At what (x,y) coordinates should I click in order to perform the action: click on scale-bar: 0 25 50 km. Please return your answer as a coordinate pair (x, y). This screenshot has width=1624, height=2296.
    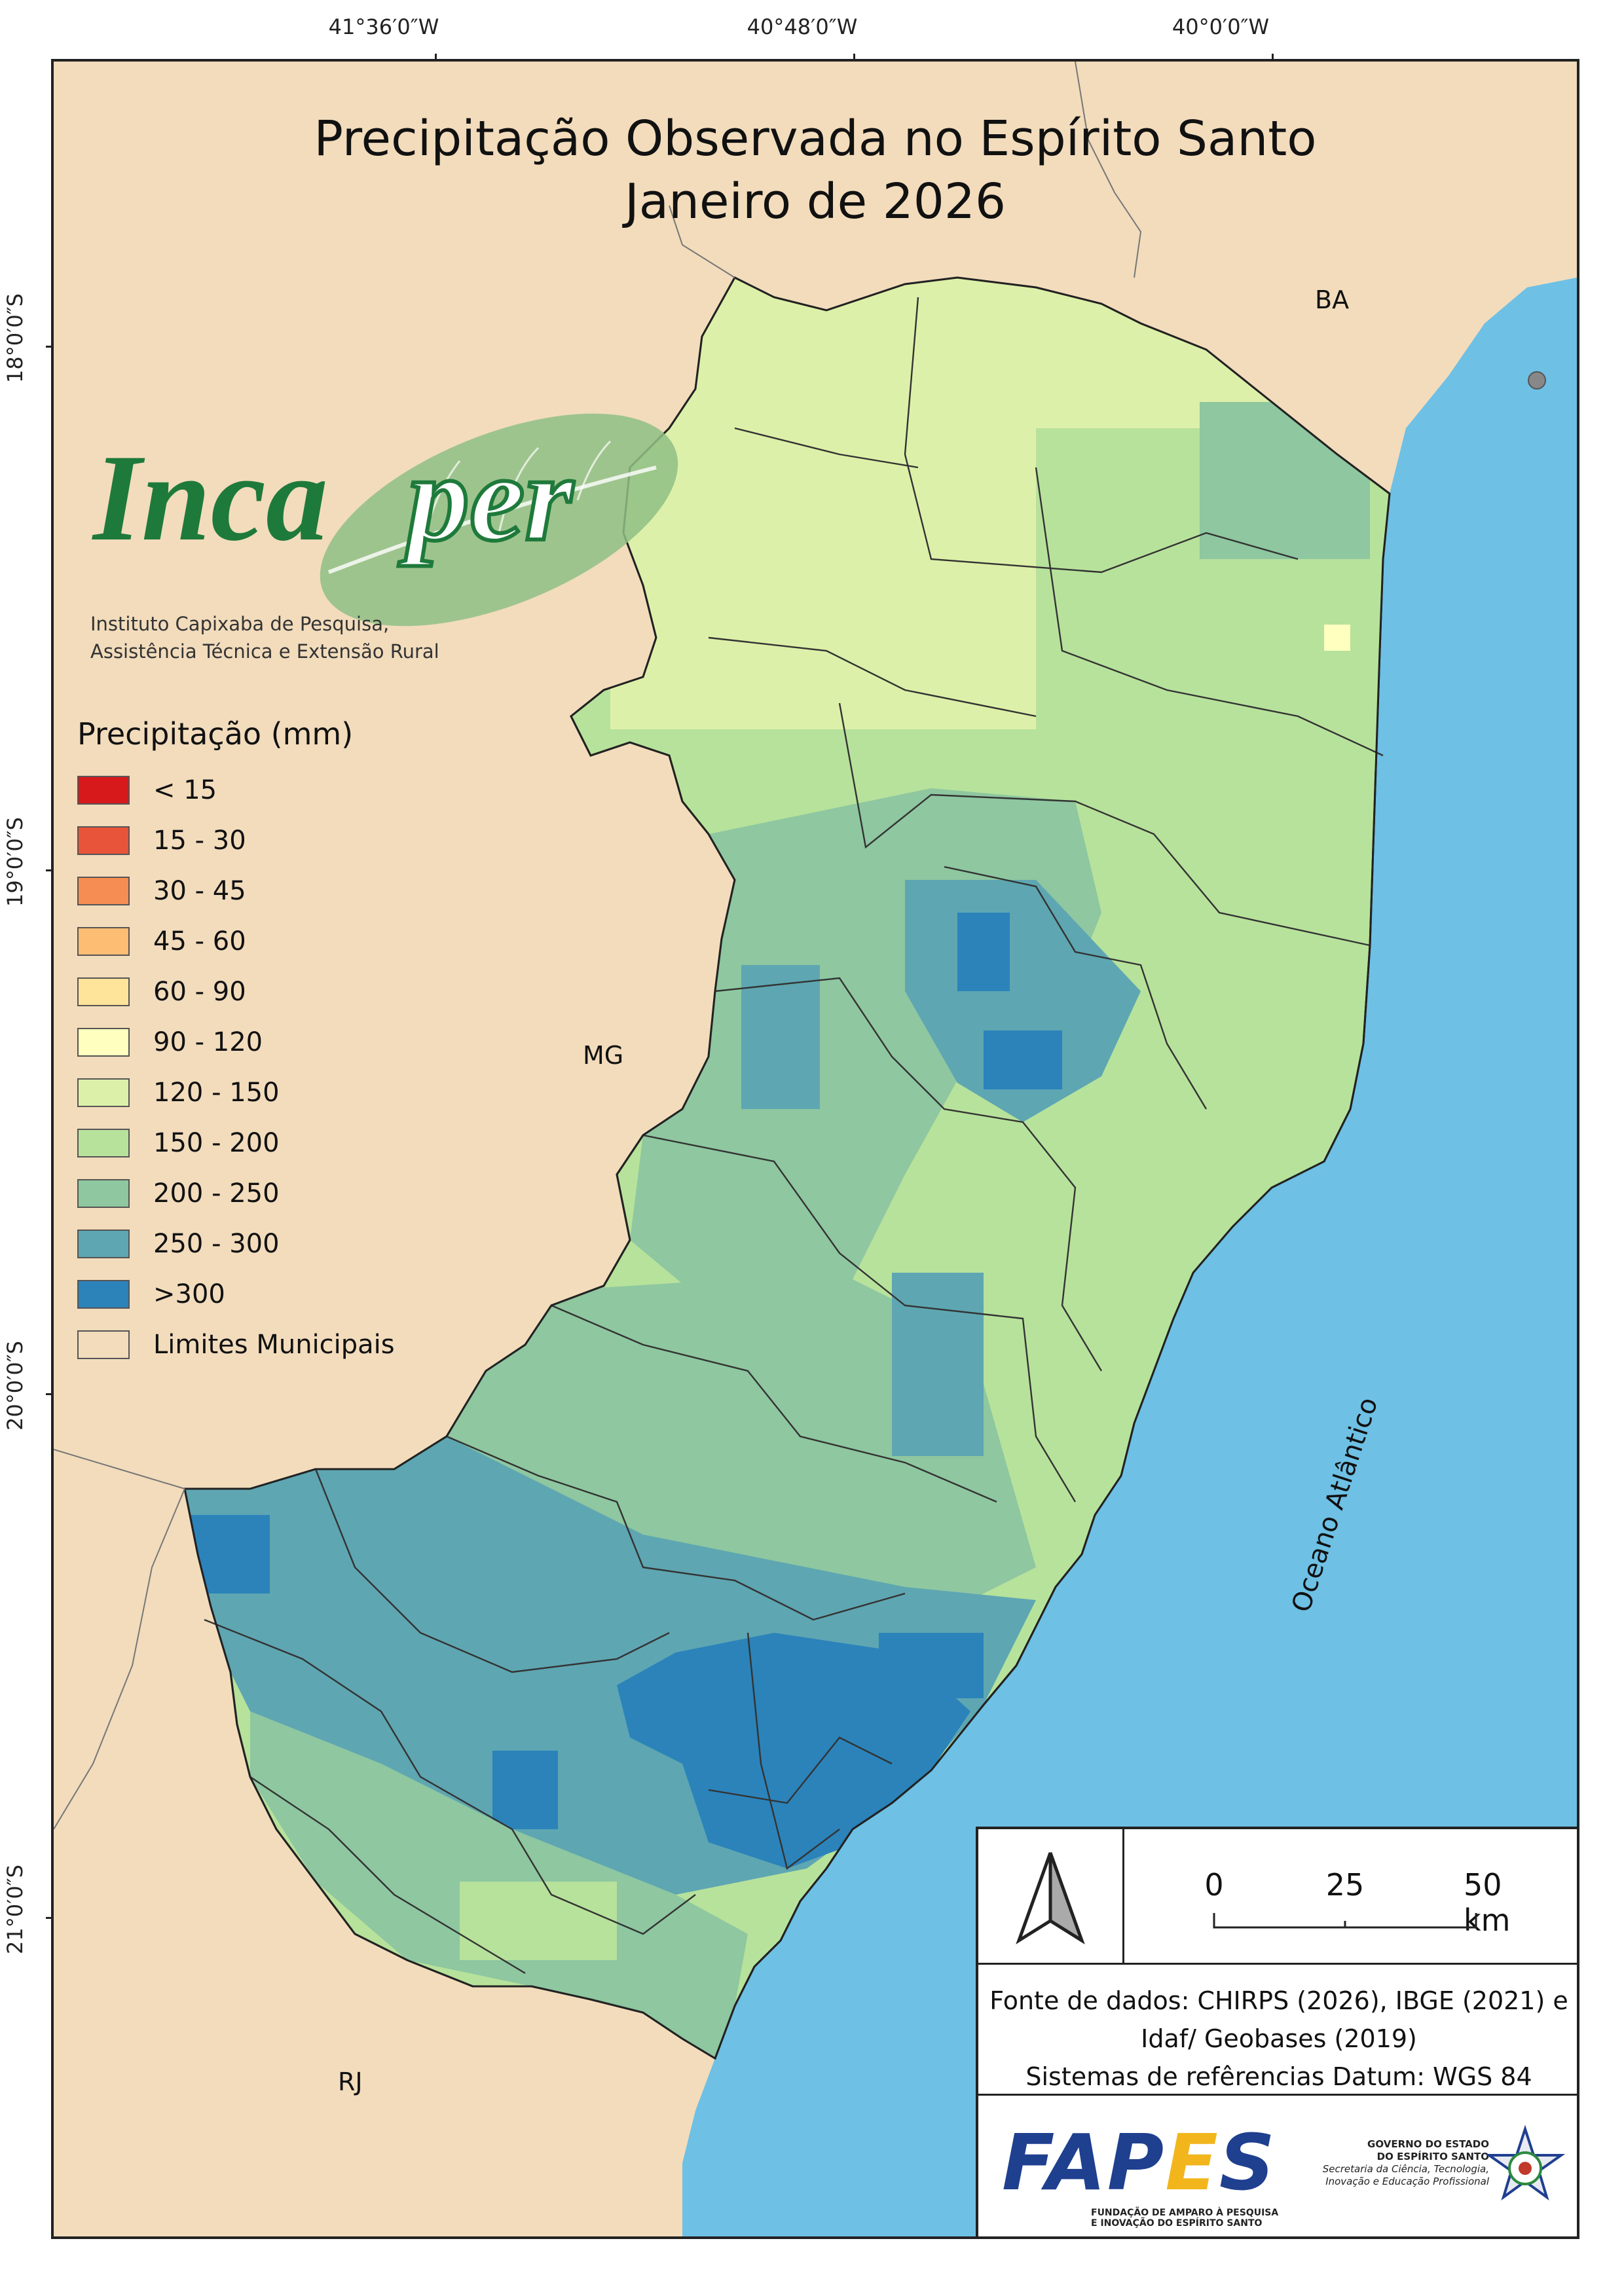
    Looking at the image, I should click on (1349, 1897).